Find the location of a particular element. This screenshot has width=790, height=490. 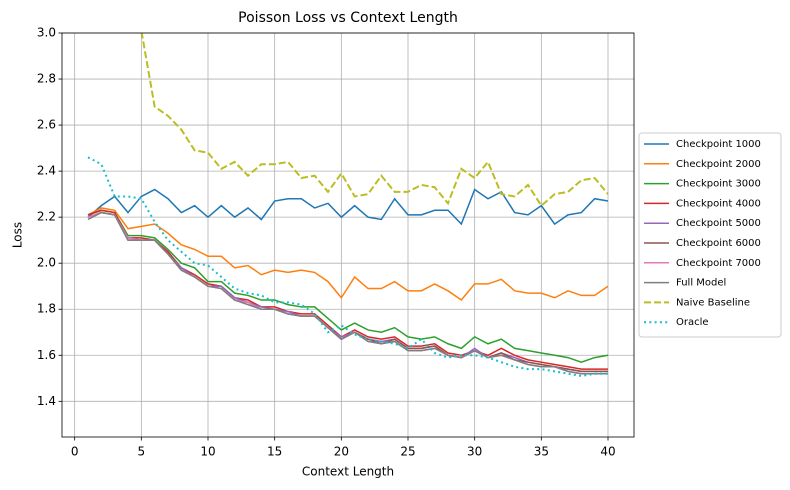

legend-label: Checkpoint 4000 is located at coordinates (718, 203).